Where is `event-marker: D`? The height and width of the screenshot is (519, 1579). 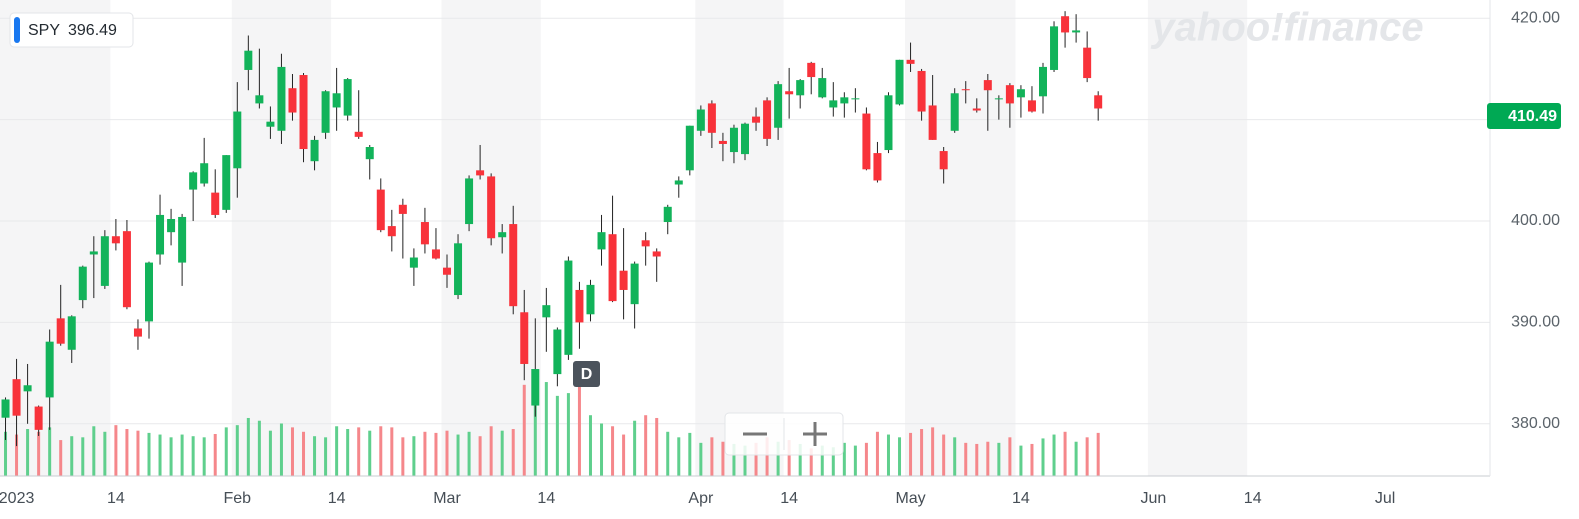
event-marker: D is located at coordinates (586, 374).